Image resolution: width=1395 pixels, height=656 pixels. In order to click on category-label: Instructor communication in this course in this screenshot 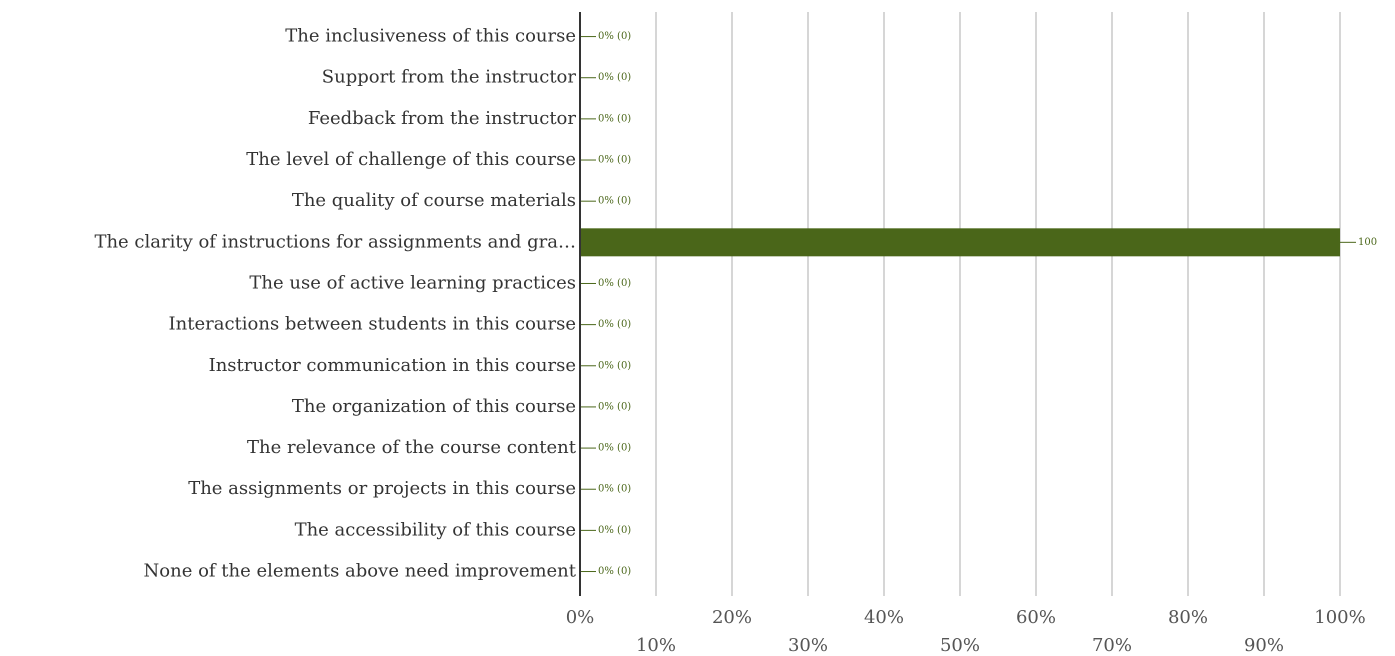, I will do `click(392, 365)`.